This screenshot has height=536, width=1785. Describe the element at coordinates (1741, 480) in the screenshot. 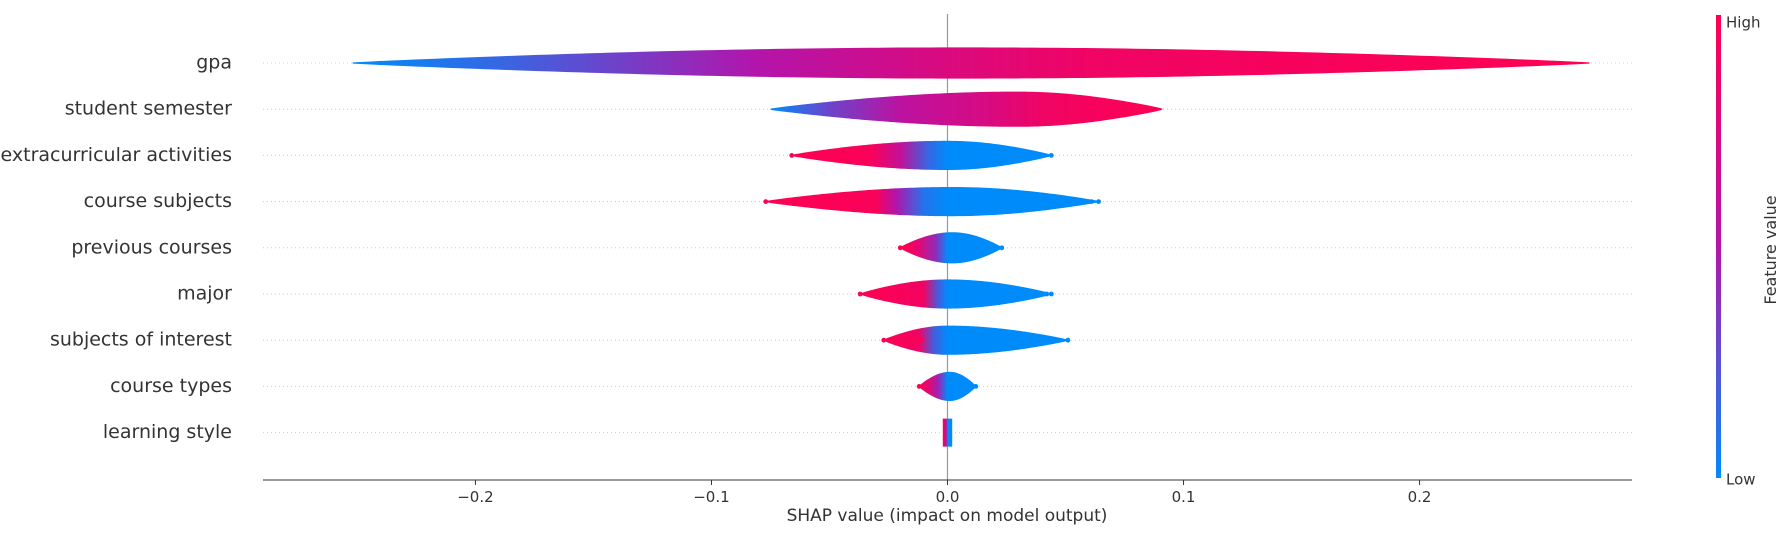

I see `colorbar-low-label: Low` at that location.